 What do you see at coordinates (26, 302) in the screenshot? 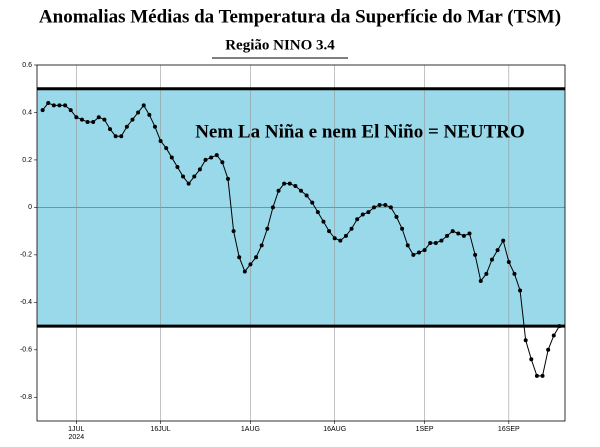
I see `y-tick-label: -0.4` at bounding box center [26, 302].